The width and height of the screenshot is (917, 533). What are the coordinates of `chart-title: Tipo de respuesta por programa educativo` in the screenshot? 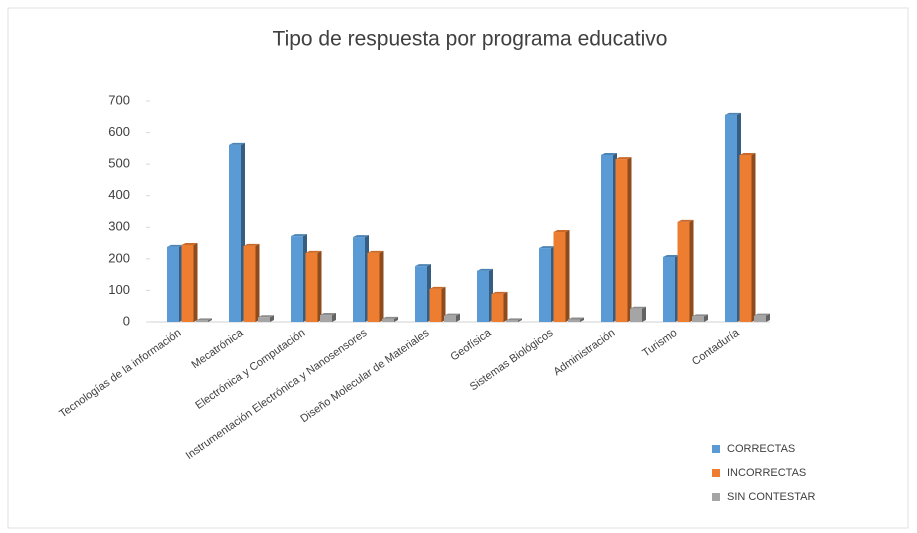 It's located at (470, 39).